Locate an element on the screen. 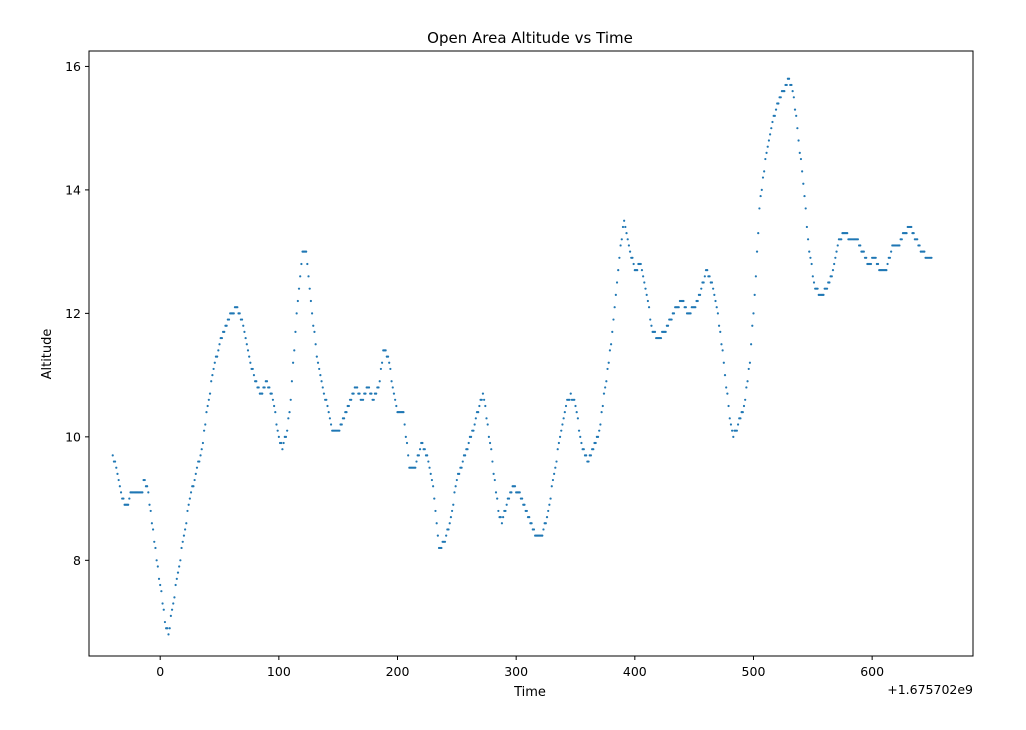 This screenshot has height=730, width=1026. x-tick-label: 0 is located at coordinates (160, 671).